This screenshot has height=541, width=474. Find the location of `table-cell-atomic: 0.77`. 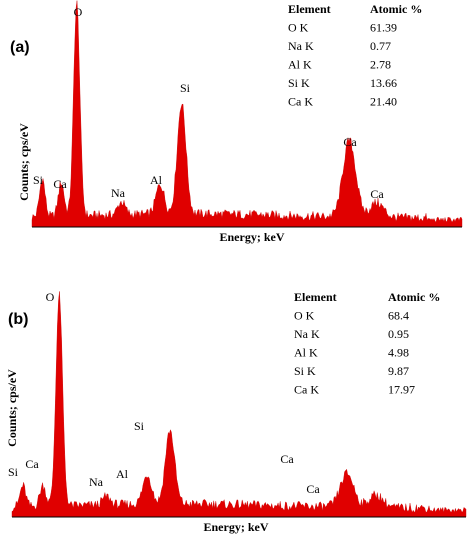

table-cell-atomic: 0.77 is located at coordinates (380, 46).